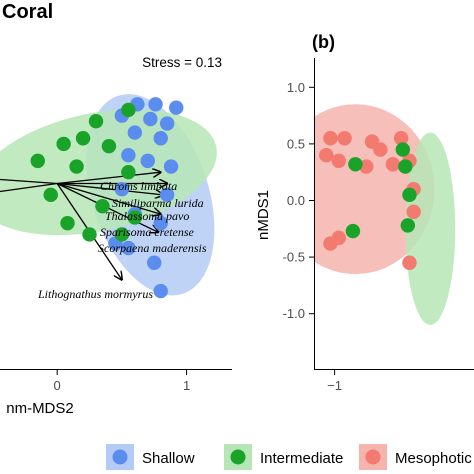 The image size is (474, 474). I want to click on legend-label: Mesophotic, so click(433, 458).